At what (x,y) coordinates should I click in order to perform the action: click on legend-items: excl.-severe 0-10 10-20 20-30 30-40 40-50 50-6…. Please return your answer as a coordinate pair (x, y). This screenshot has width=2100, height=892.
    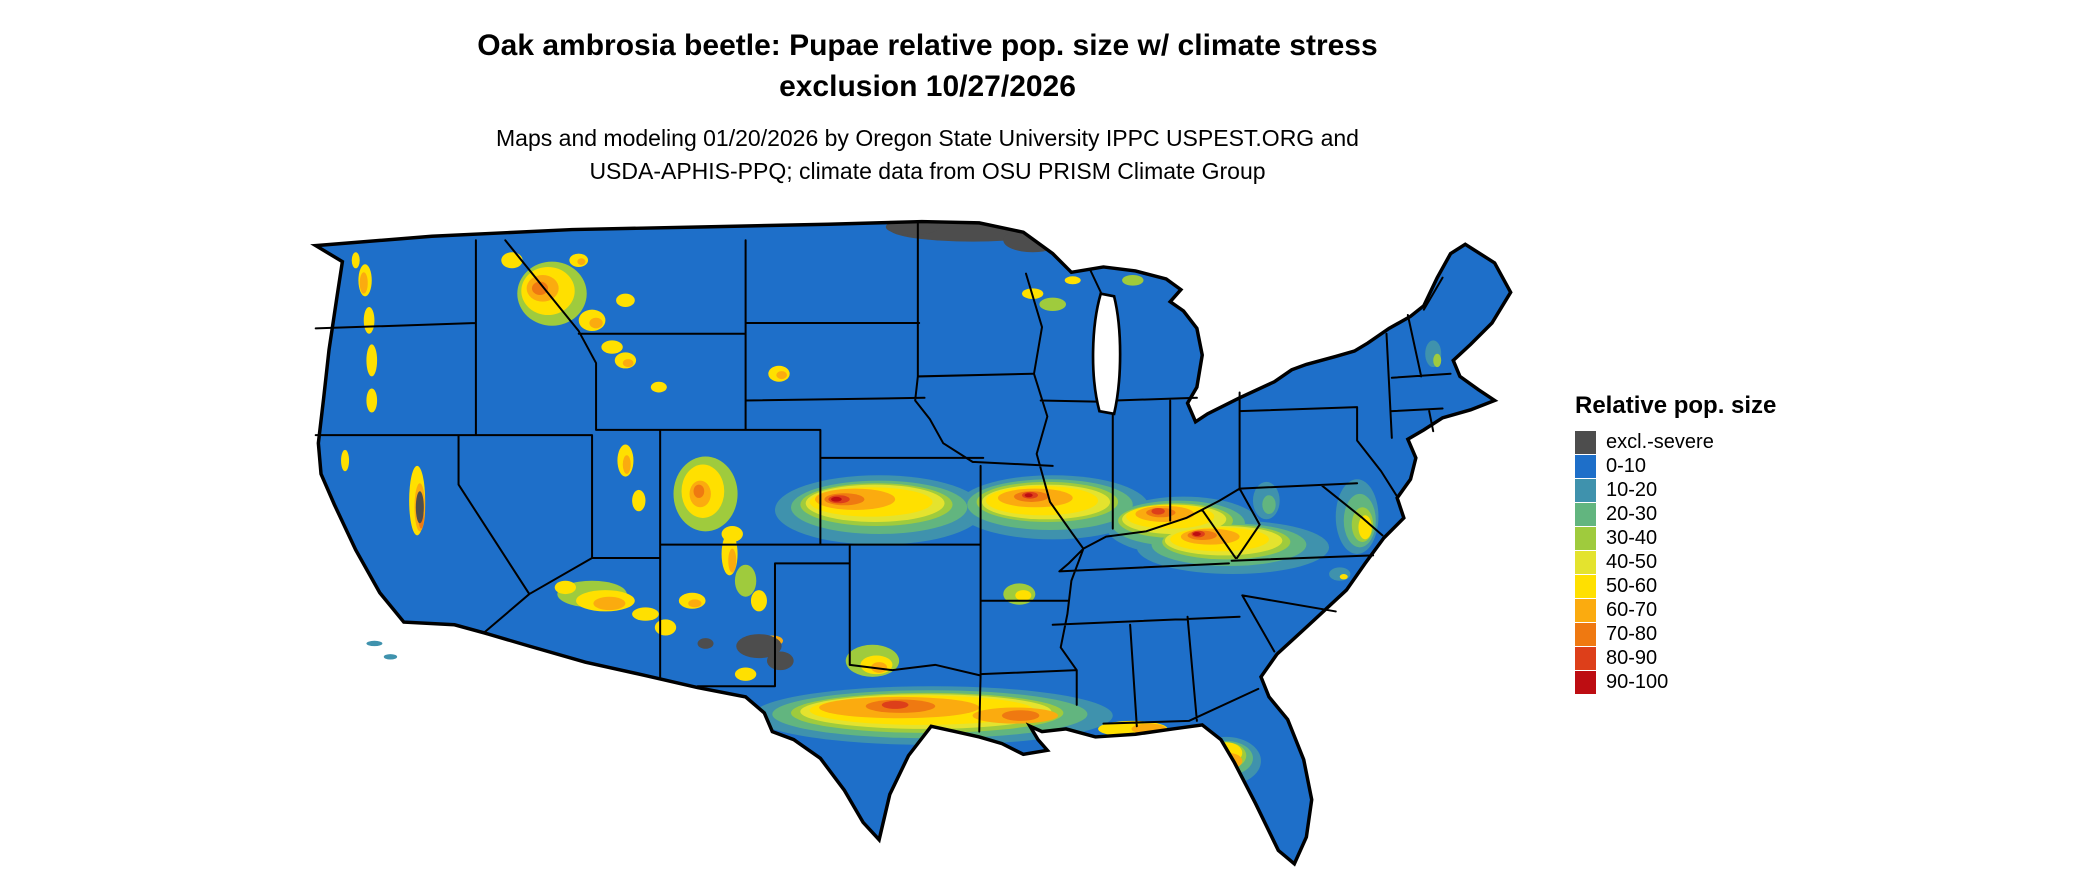
    Looking at the image, I should click on (1725, 562).